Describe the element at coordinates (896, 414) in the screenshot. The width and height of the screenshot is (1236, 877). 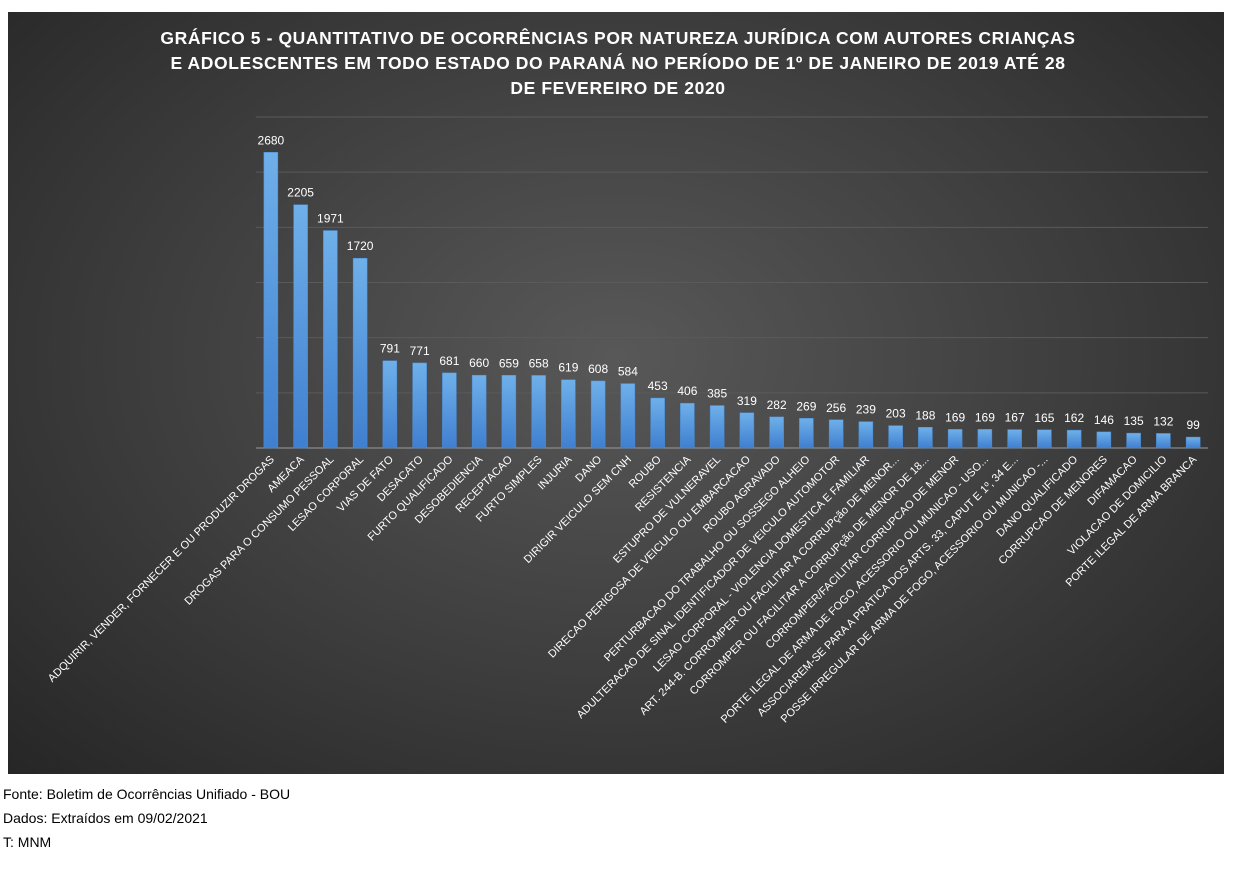
I see `data-label: 203` at that location.